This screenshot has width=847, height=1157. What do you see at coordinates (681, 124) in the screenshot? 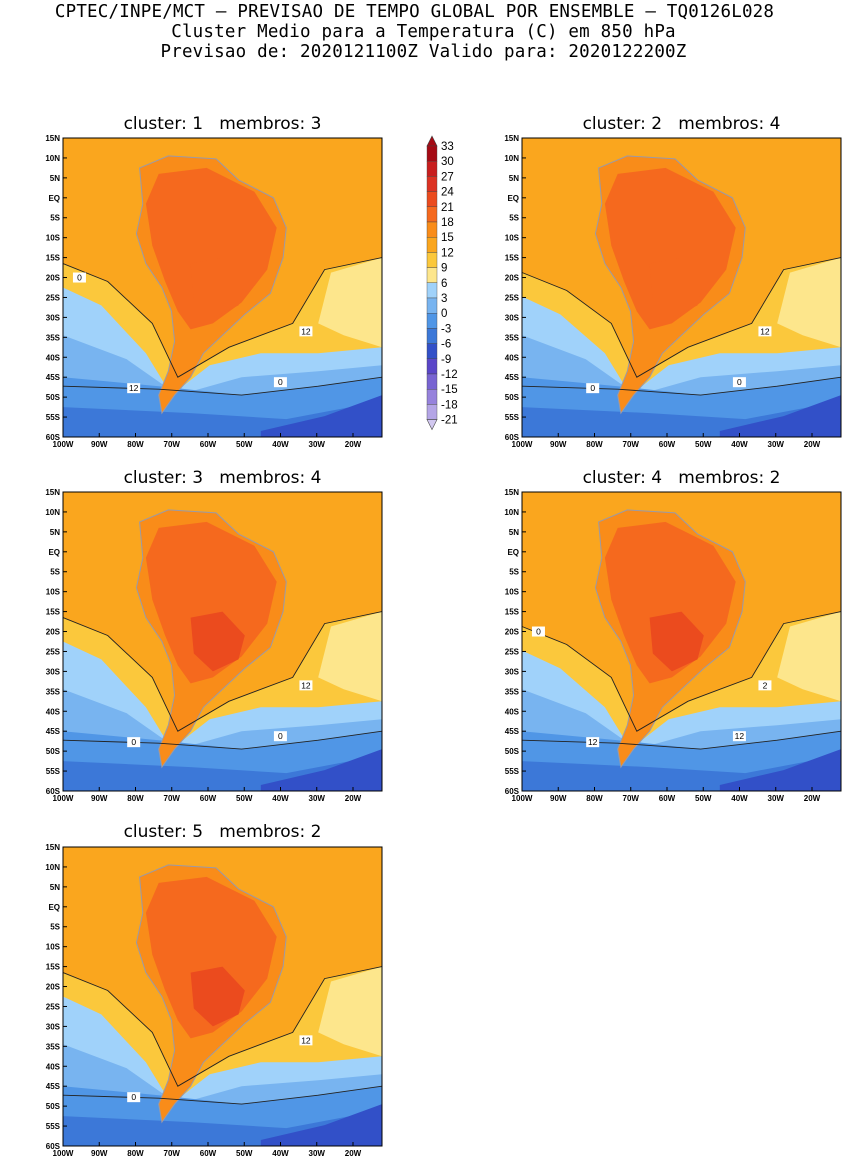
I see `panel-title-cluster-2: cluster: 2 membros: 4` at bounding box center [681, 124].